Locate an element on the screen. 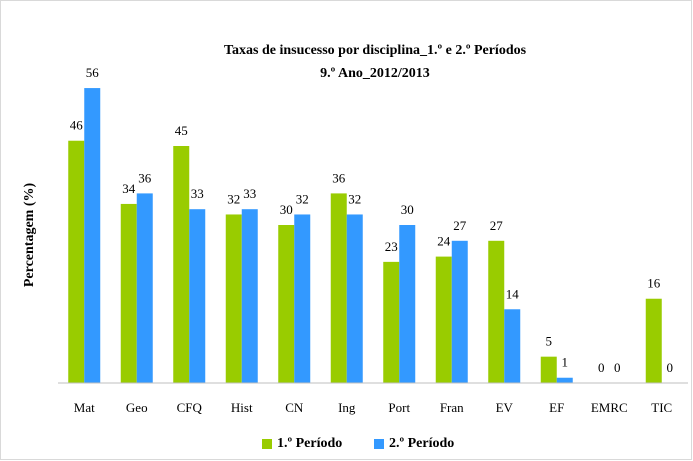  y-axis-label: Percentagem (%) is located at coordinates (29, 235).